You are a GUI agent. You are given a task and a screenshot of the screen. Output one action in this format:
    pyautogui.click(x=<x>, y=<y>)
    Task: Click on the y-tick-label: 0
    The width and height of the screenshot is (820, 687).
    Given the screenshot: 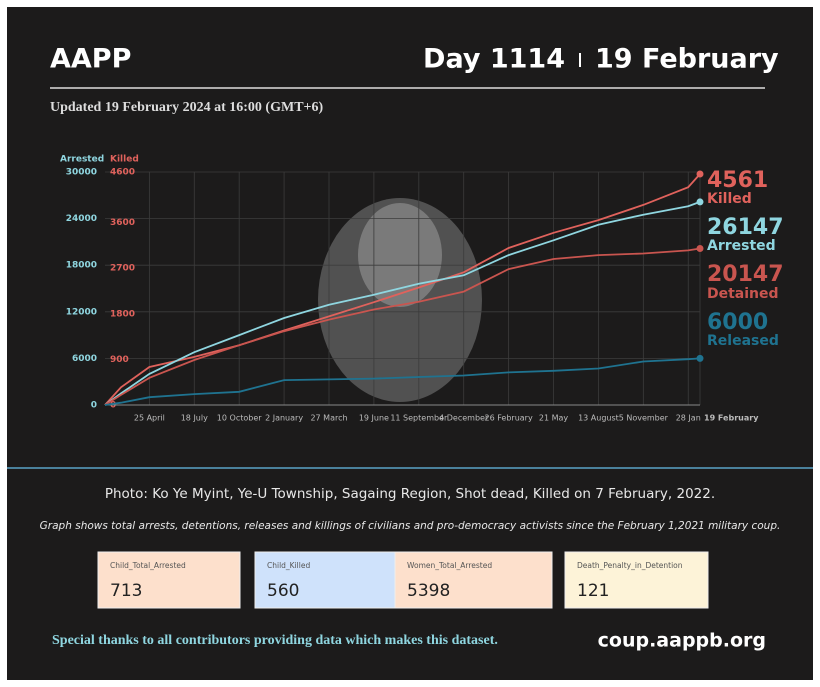 What is the action you would take?
    pyautogui.click(x=94, y=406)
    